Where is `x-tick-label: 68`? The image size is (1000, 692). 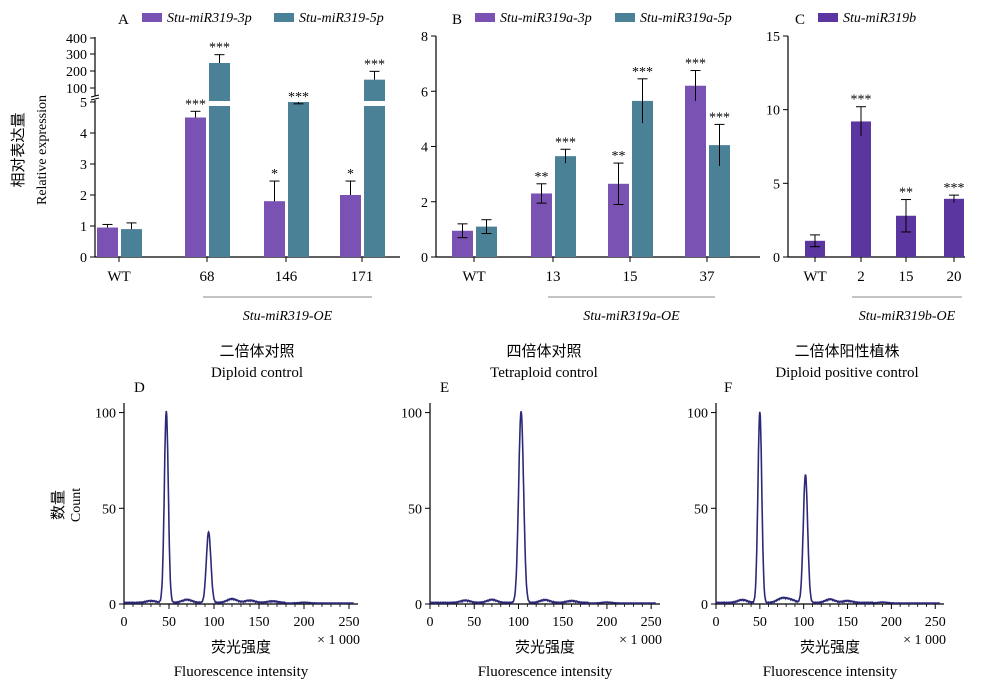
x-tick-label: 68 is located at coordinates (207, 277).